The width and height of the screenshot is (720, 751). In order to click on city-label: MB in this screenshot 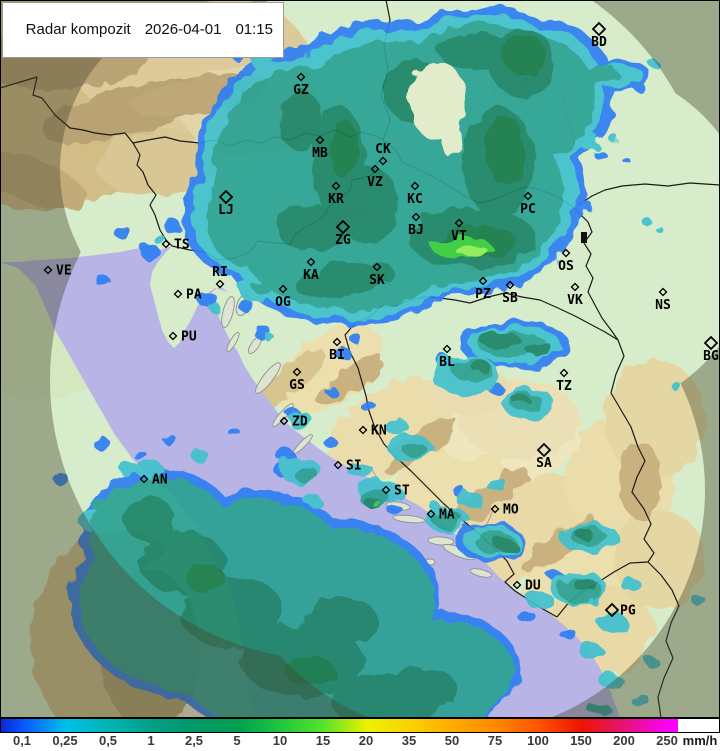, I will do `click(320, 153)`.